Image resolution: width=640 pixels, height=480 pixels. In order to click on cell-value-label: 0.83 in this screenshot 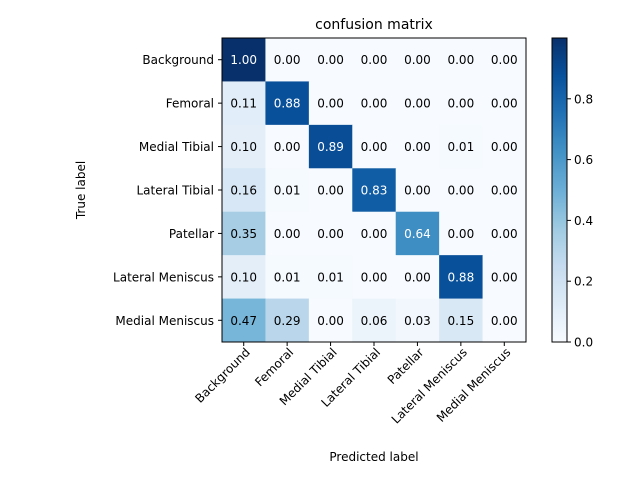, I will do `click(374, 191)`.